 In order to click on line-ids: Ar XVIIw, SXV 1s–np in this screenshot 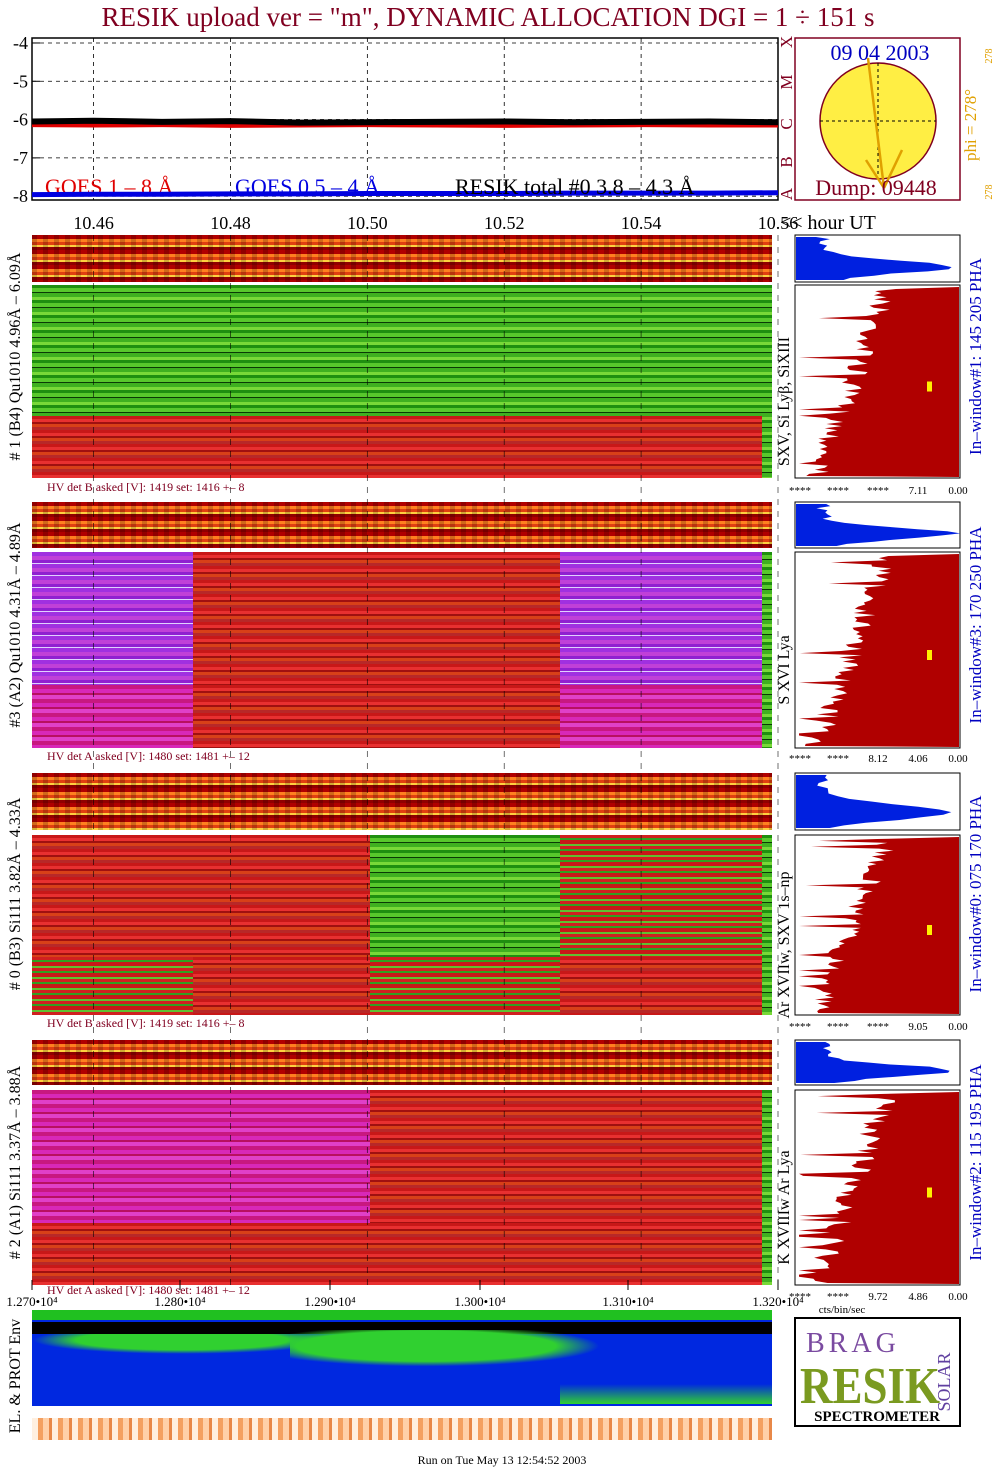, I will do `click(784, 944)`.